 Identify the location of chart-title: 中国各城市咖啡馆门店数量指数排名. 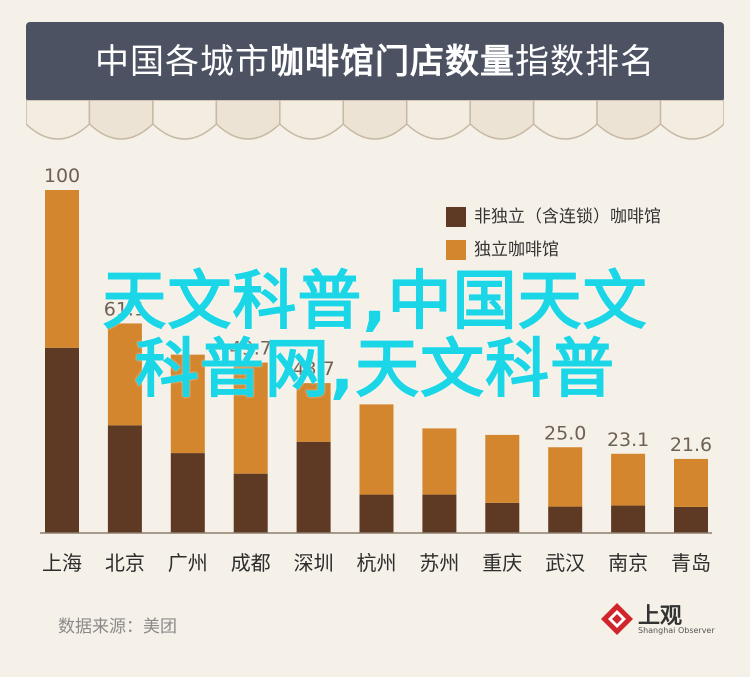
(375, 62).